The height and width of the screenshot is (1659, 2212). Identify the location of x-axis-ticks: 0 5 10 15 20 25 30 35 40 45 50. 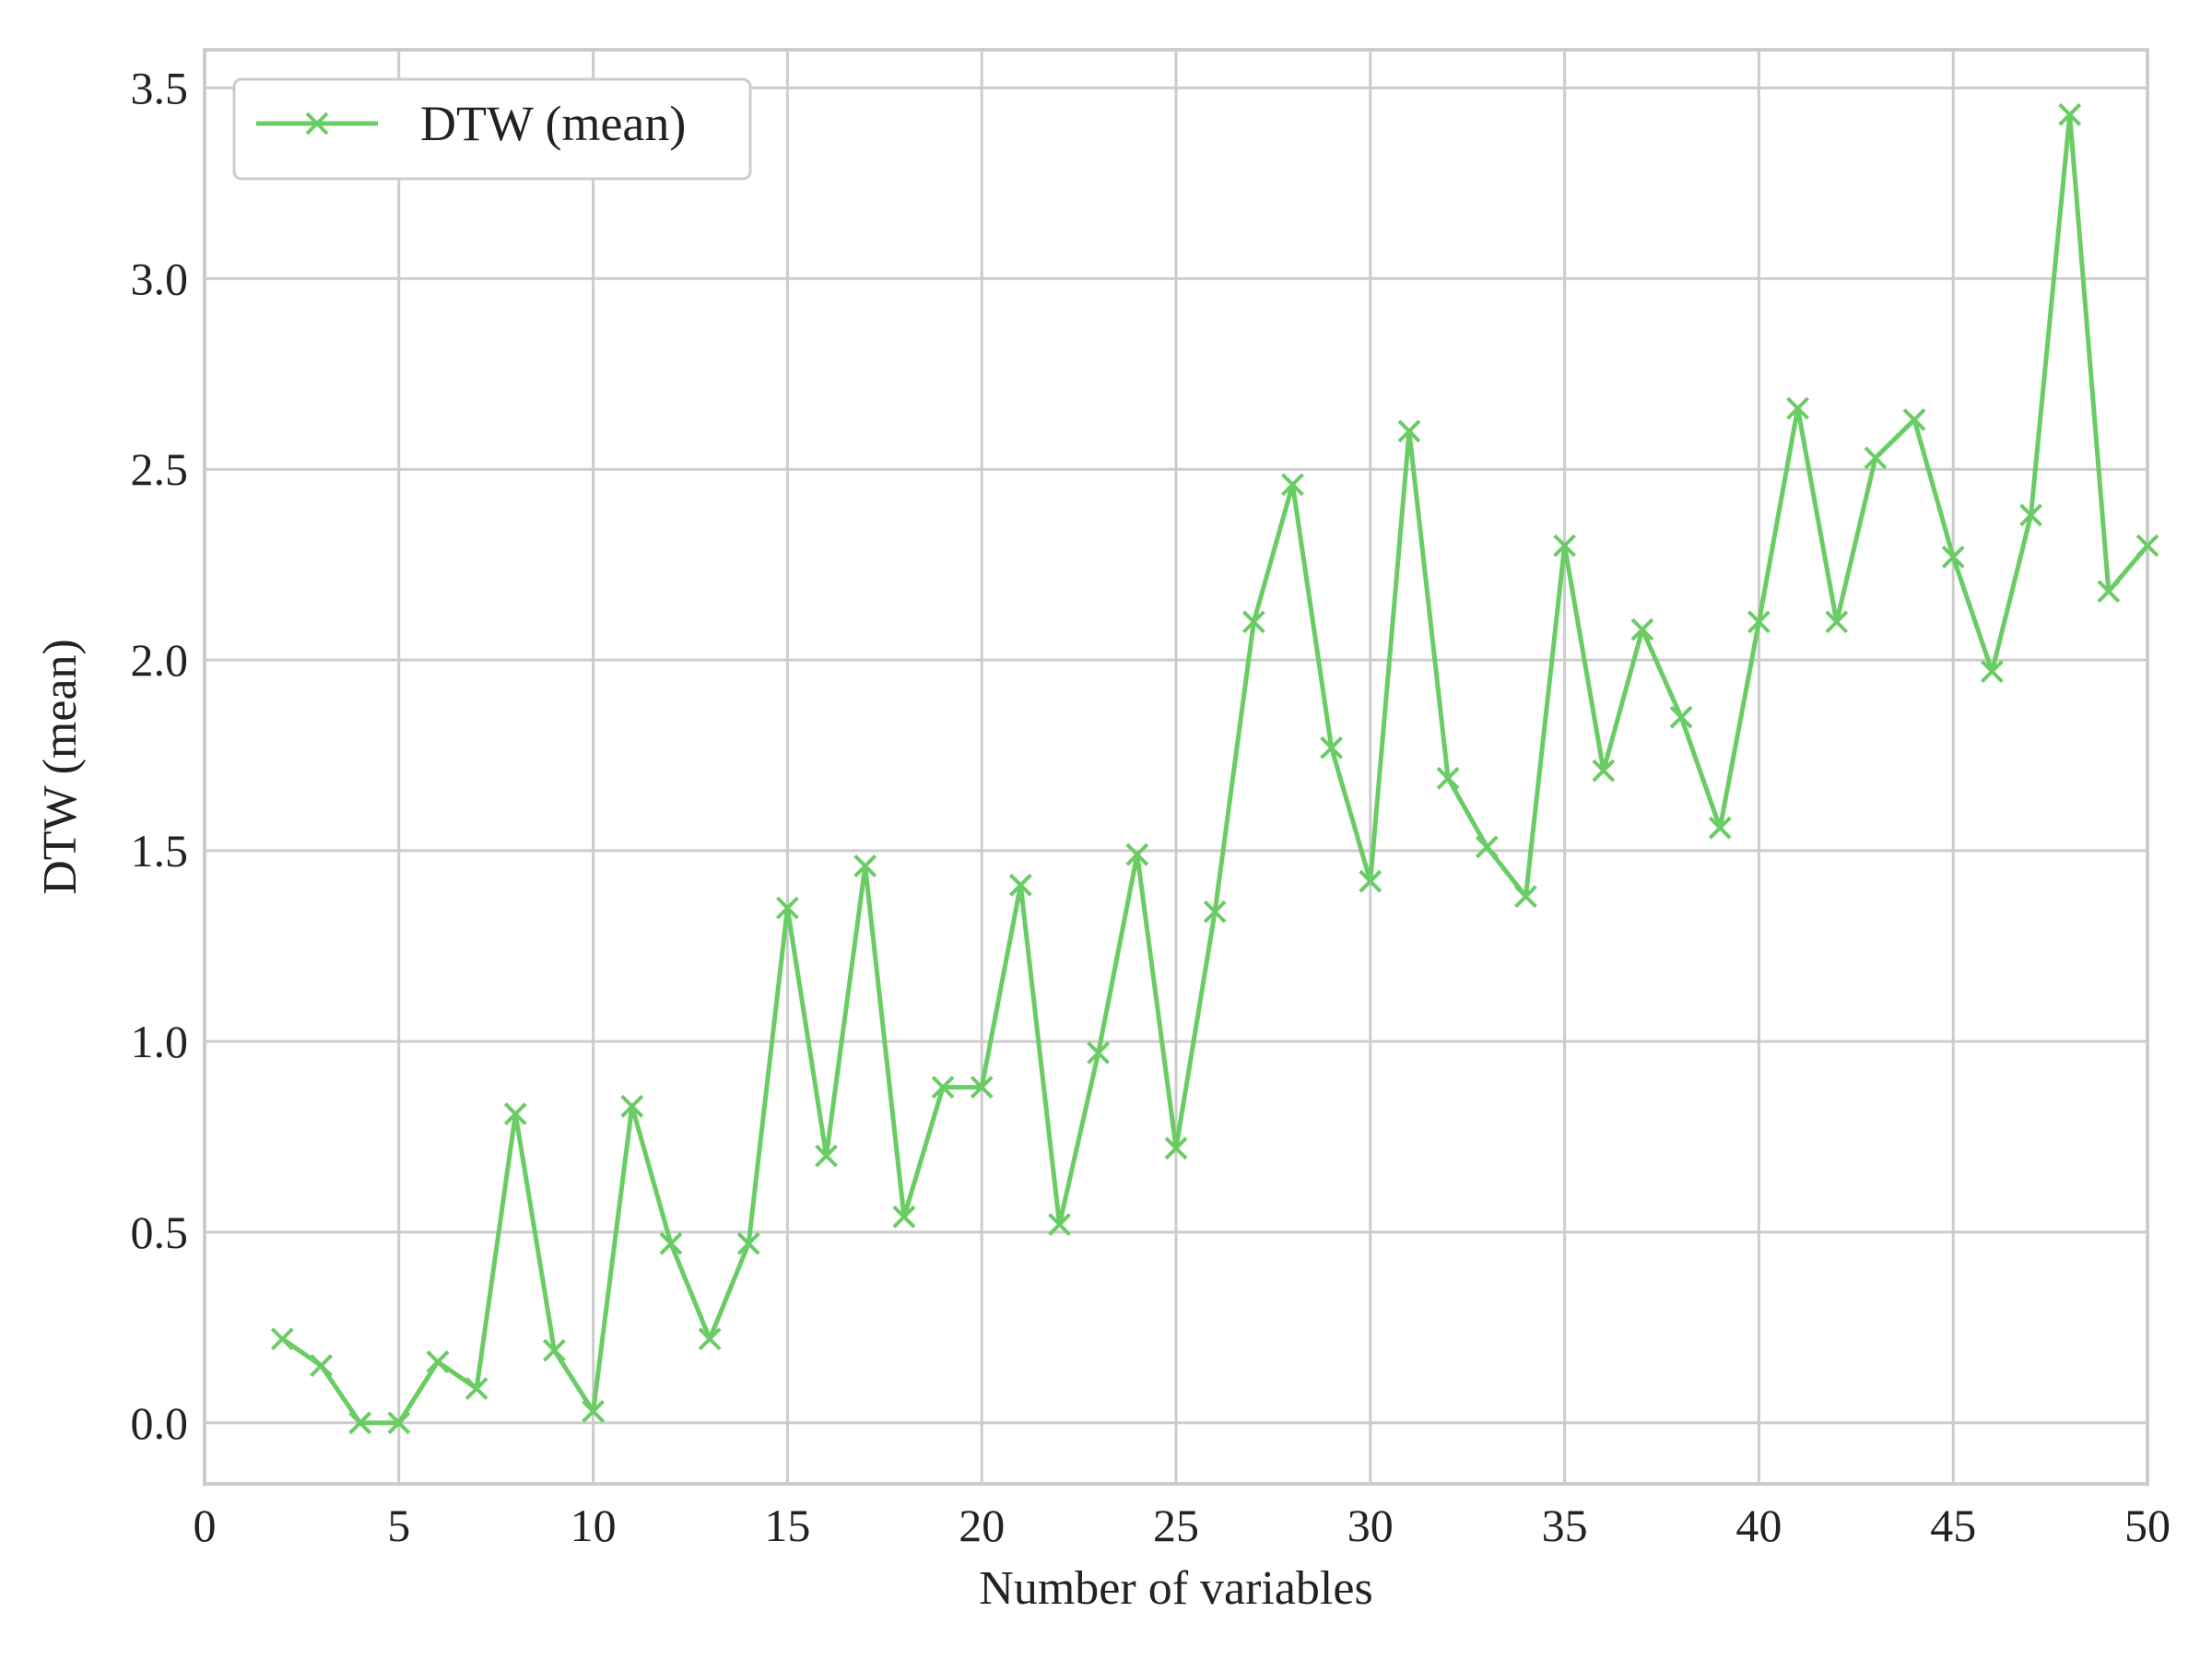
(1182, 1525).